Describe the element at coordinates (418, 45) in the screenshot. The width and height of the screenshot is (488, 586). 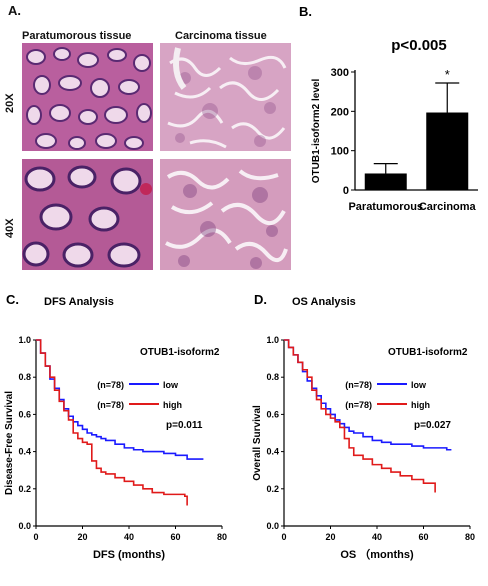
I see `chart-title: p<0.005` at that location.